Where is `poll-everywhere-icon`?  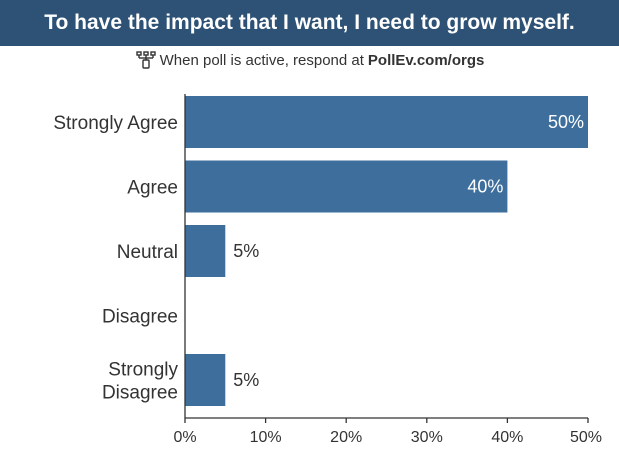 poll-everywhere-icon is located at coordinates (146, 60).